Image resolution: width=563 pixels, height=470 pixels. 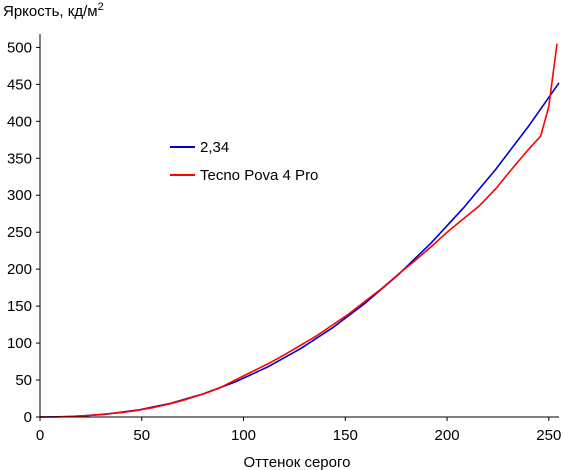 What do you see at coordinates (19, 158) in the screenshot?
I see `y-tick-label: 350` at bounding box center [19, 158].